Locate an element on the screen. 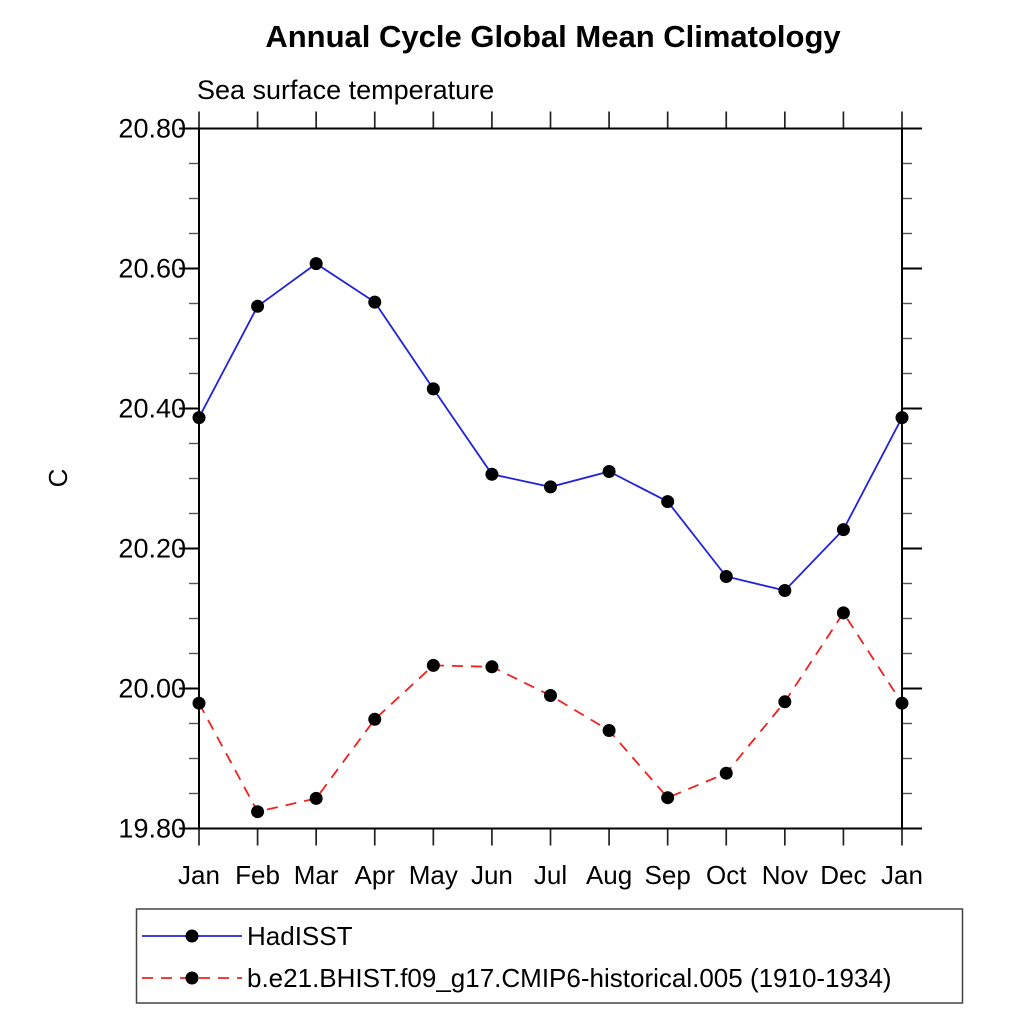 This screenshot has width=1024, height=1029. x-tick-label: Jun is located at coordinates (492, 875).